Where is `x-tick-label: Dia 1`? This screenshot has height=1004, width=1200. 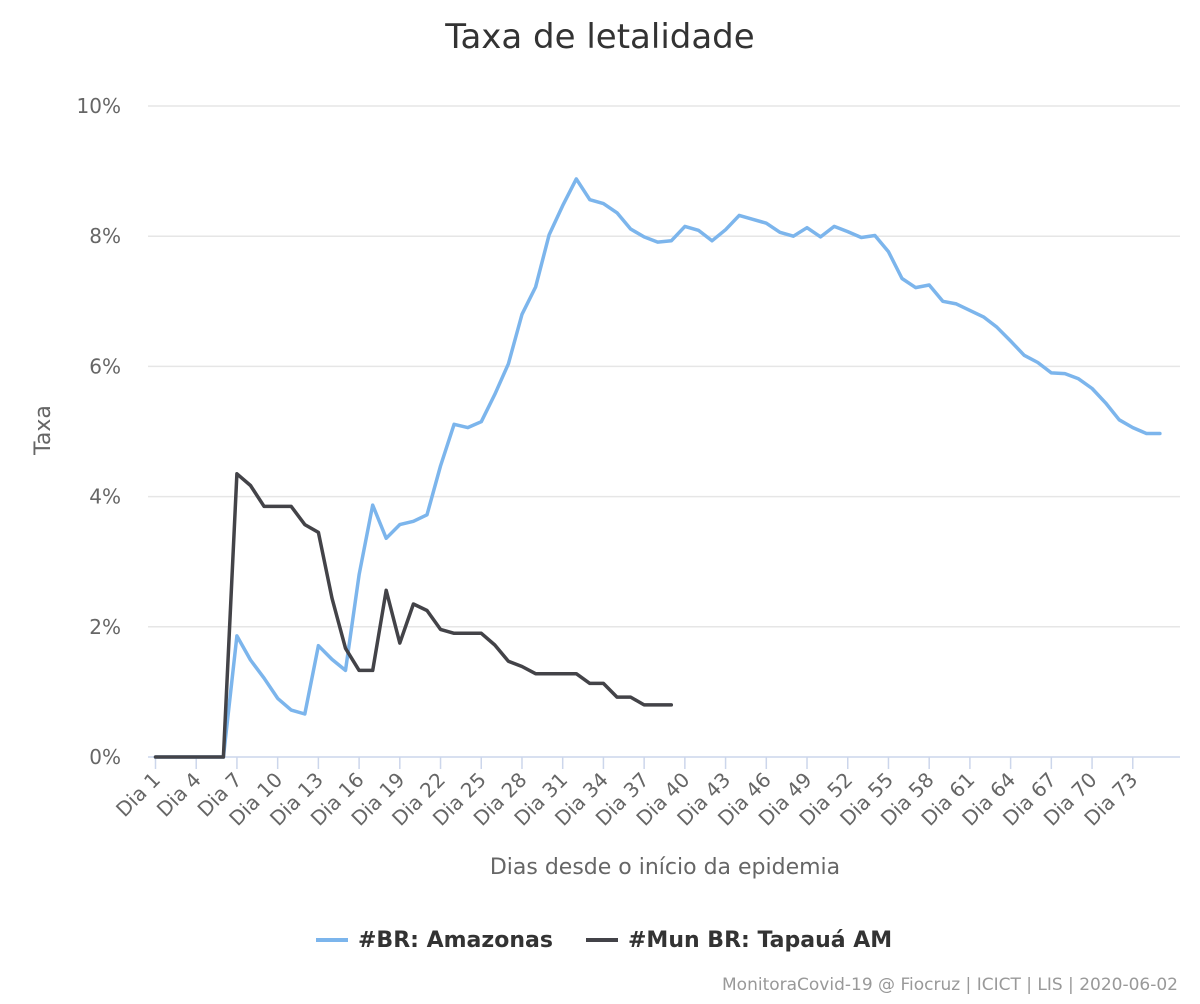
x-tick-label: Dia 1 is located at coordinates (138, 795).